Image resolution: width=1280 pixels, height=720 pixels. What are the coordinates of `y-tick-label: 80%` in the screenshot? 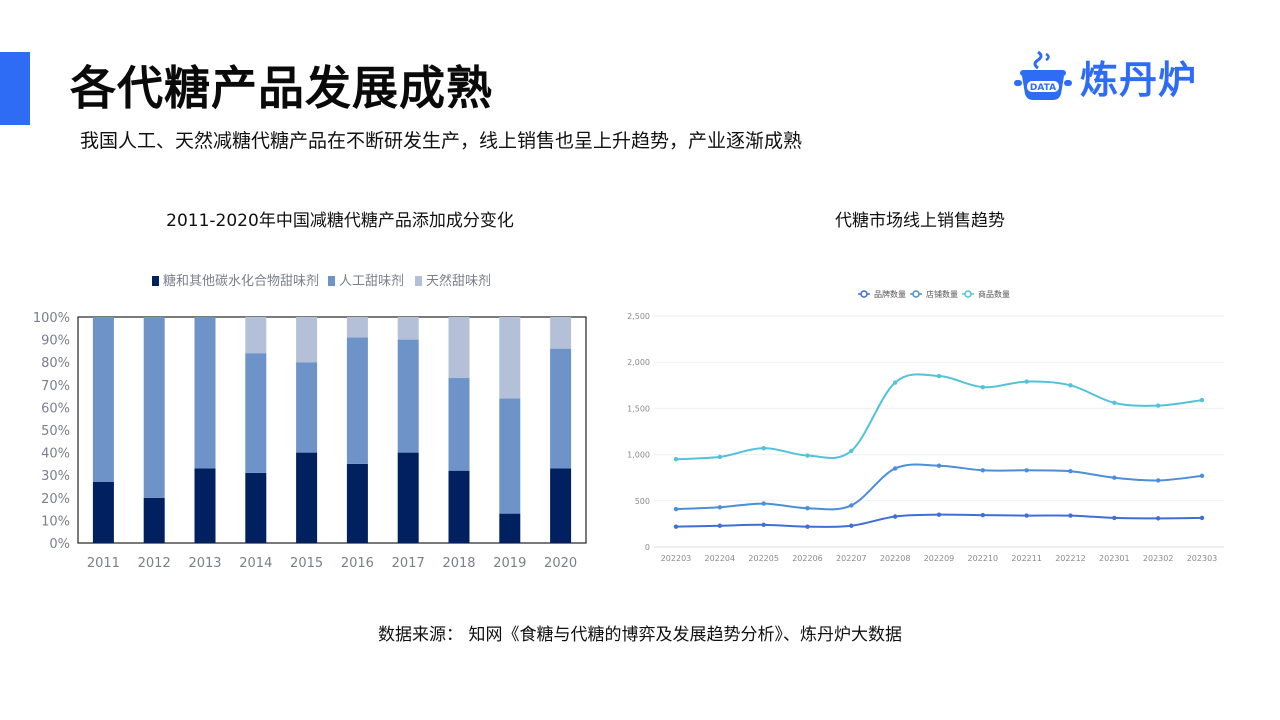 It's located at (55, 363).